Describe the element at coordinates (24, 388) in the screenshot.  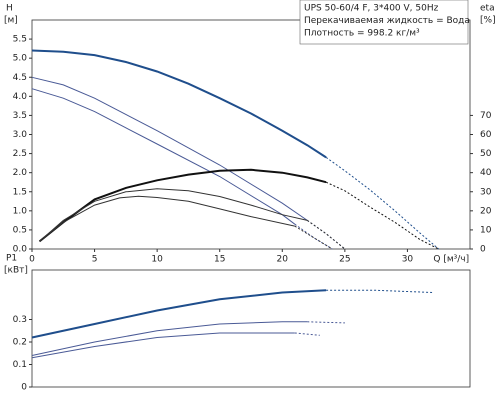
I see `y-tick-label: 0` at that location.